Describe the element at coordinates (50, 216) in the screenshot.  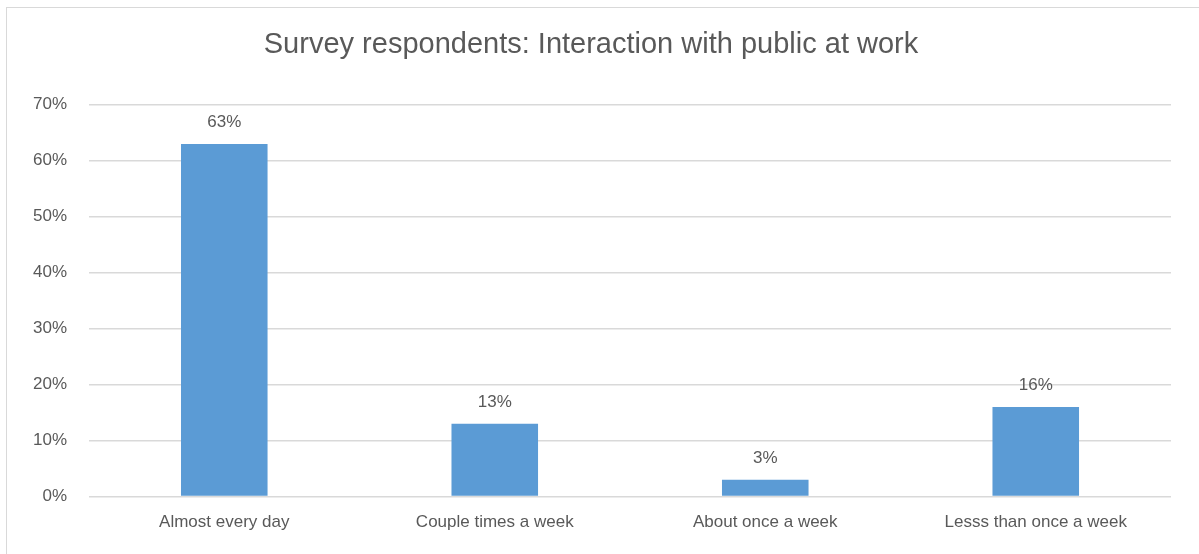
I see `y-tick-label: 50%` at that location.